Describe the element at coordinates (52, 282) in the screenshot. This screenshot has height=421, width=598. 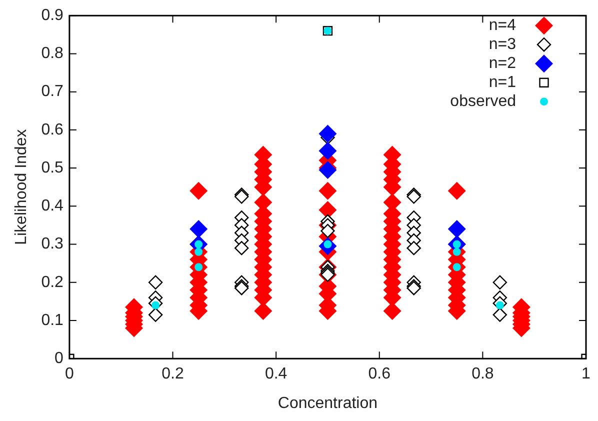
I see `y-tick-label: 0.2` at that location.